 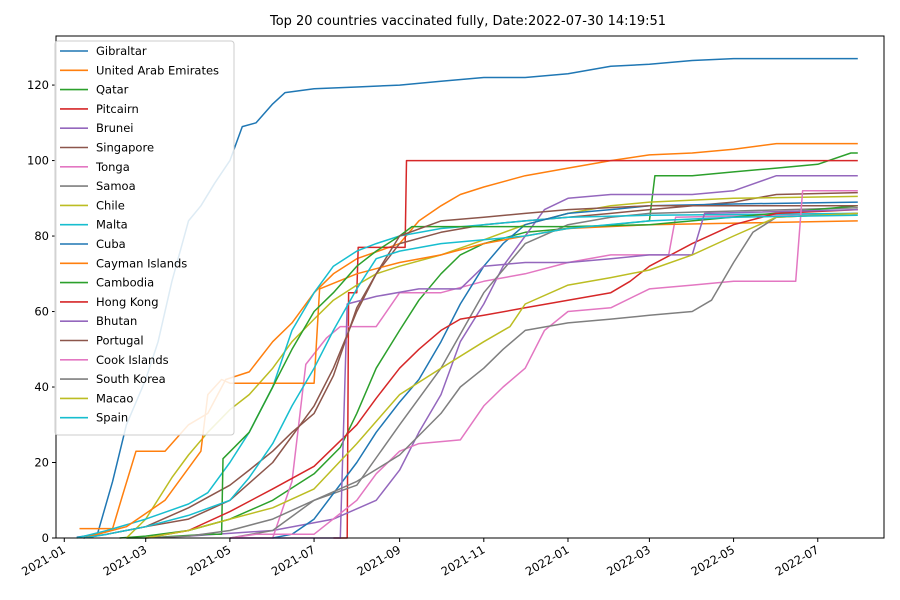 I want to click on x-tick-label: 2021-11, so click(x=463, y=560).